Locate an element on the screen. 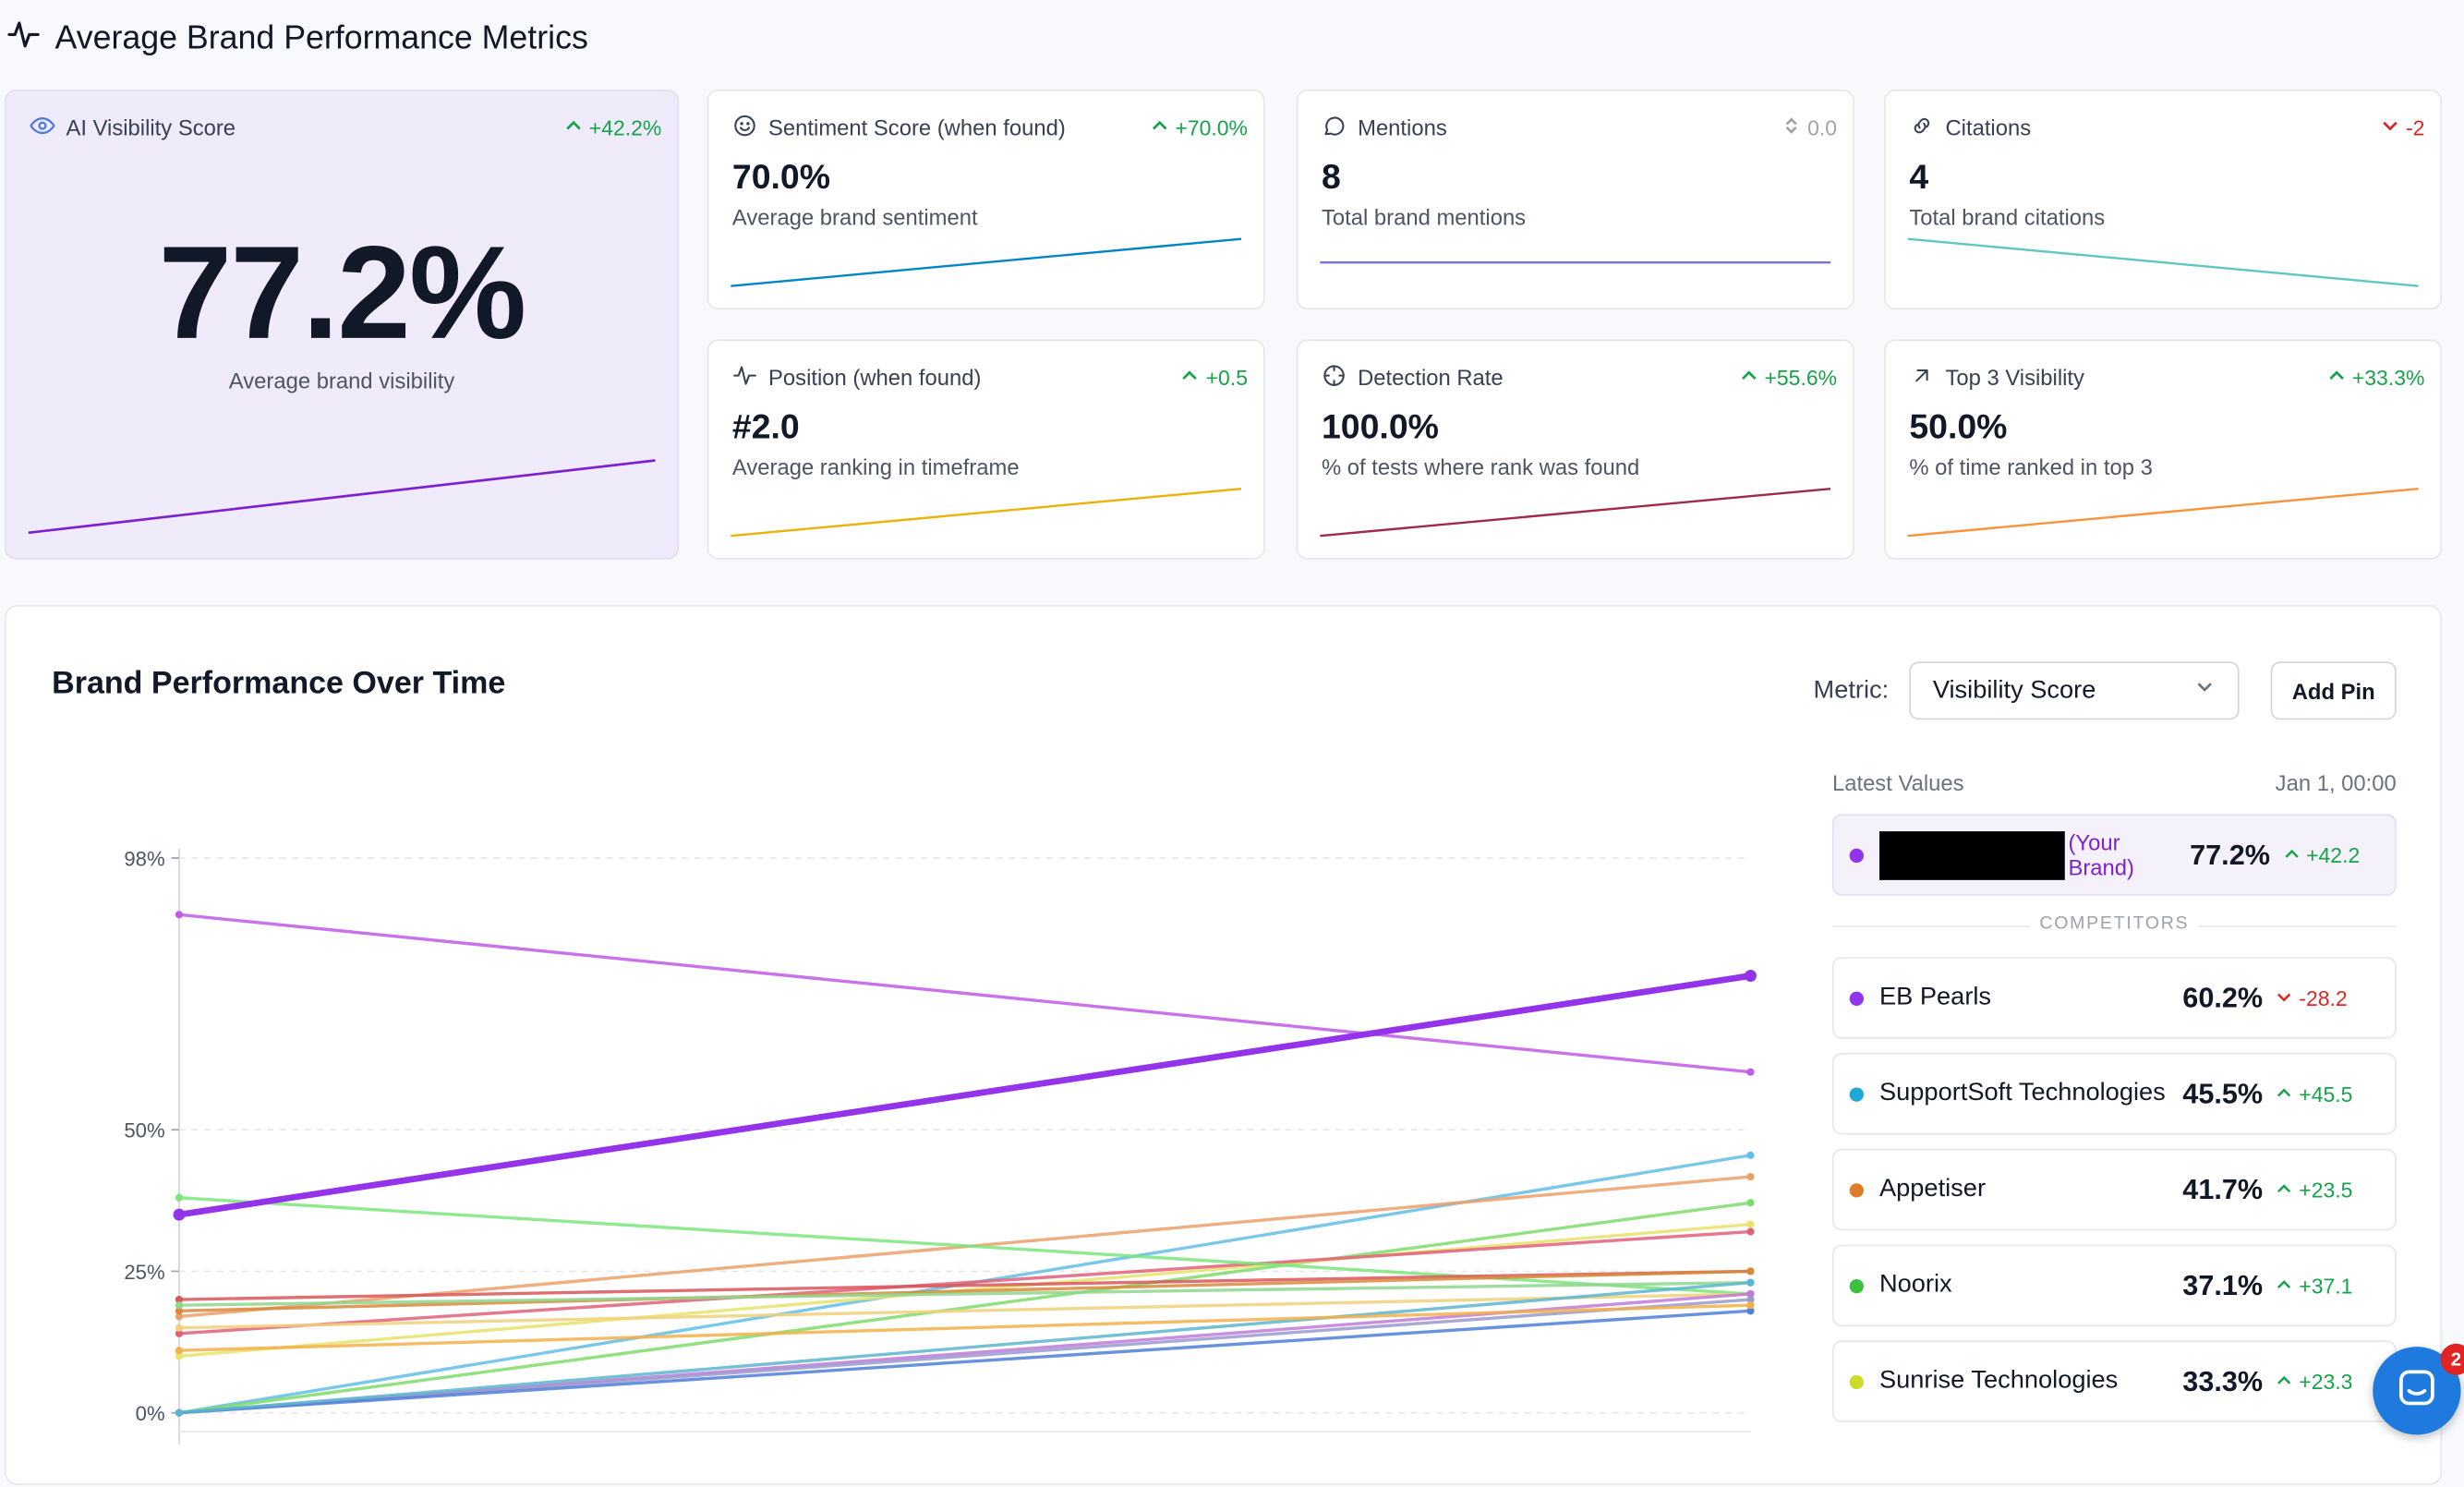  citations-card: Citations -2 4 Total brand citations is located at coordinates (2164, 199).